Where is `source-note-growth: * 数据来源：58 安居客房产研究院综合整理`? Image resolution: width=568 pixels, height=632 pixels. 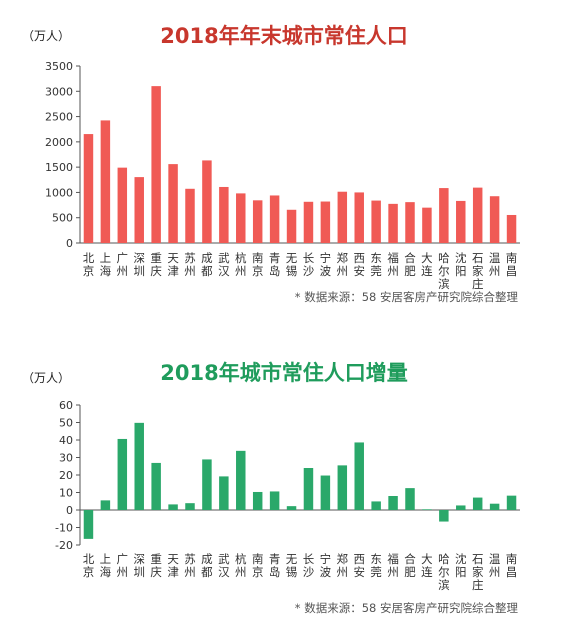 source-note-growth: * 数据来源：58 安居客房产研究院综合整理 is located at coordinates (407, 608).